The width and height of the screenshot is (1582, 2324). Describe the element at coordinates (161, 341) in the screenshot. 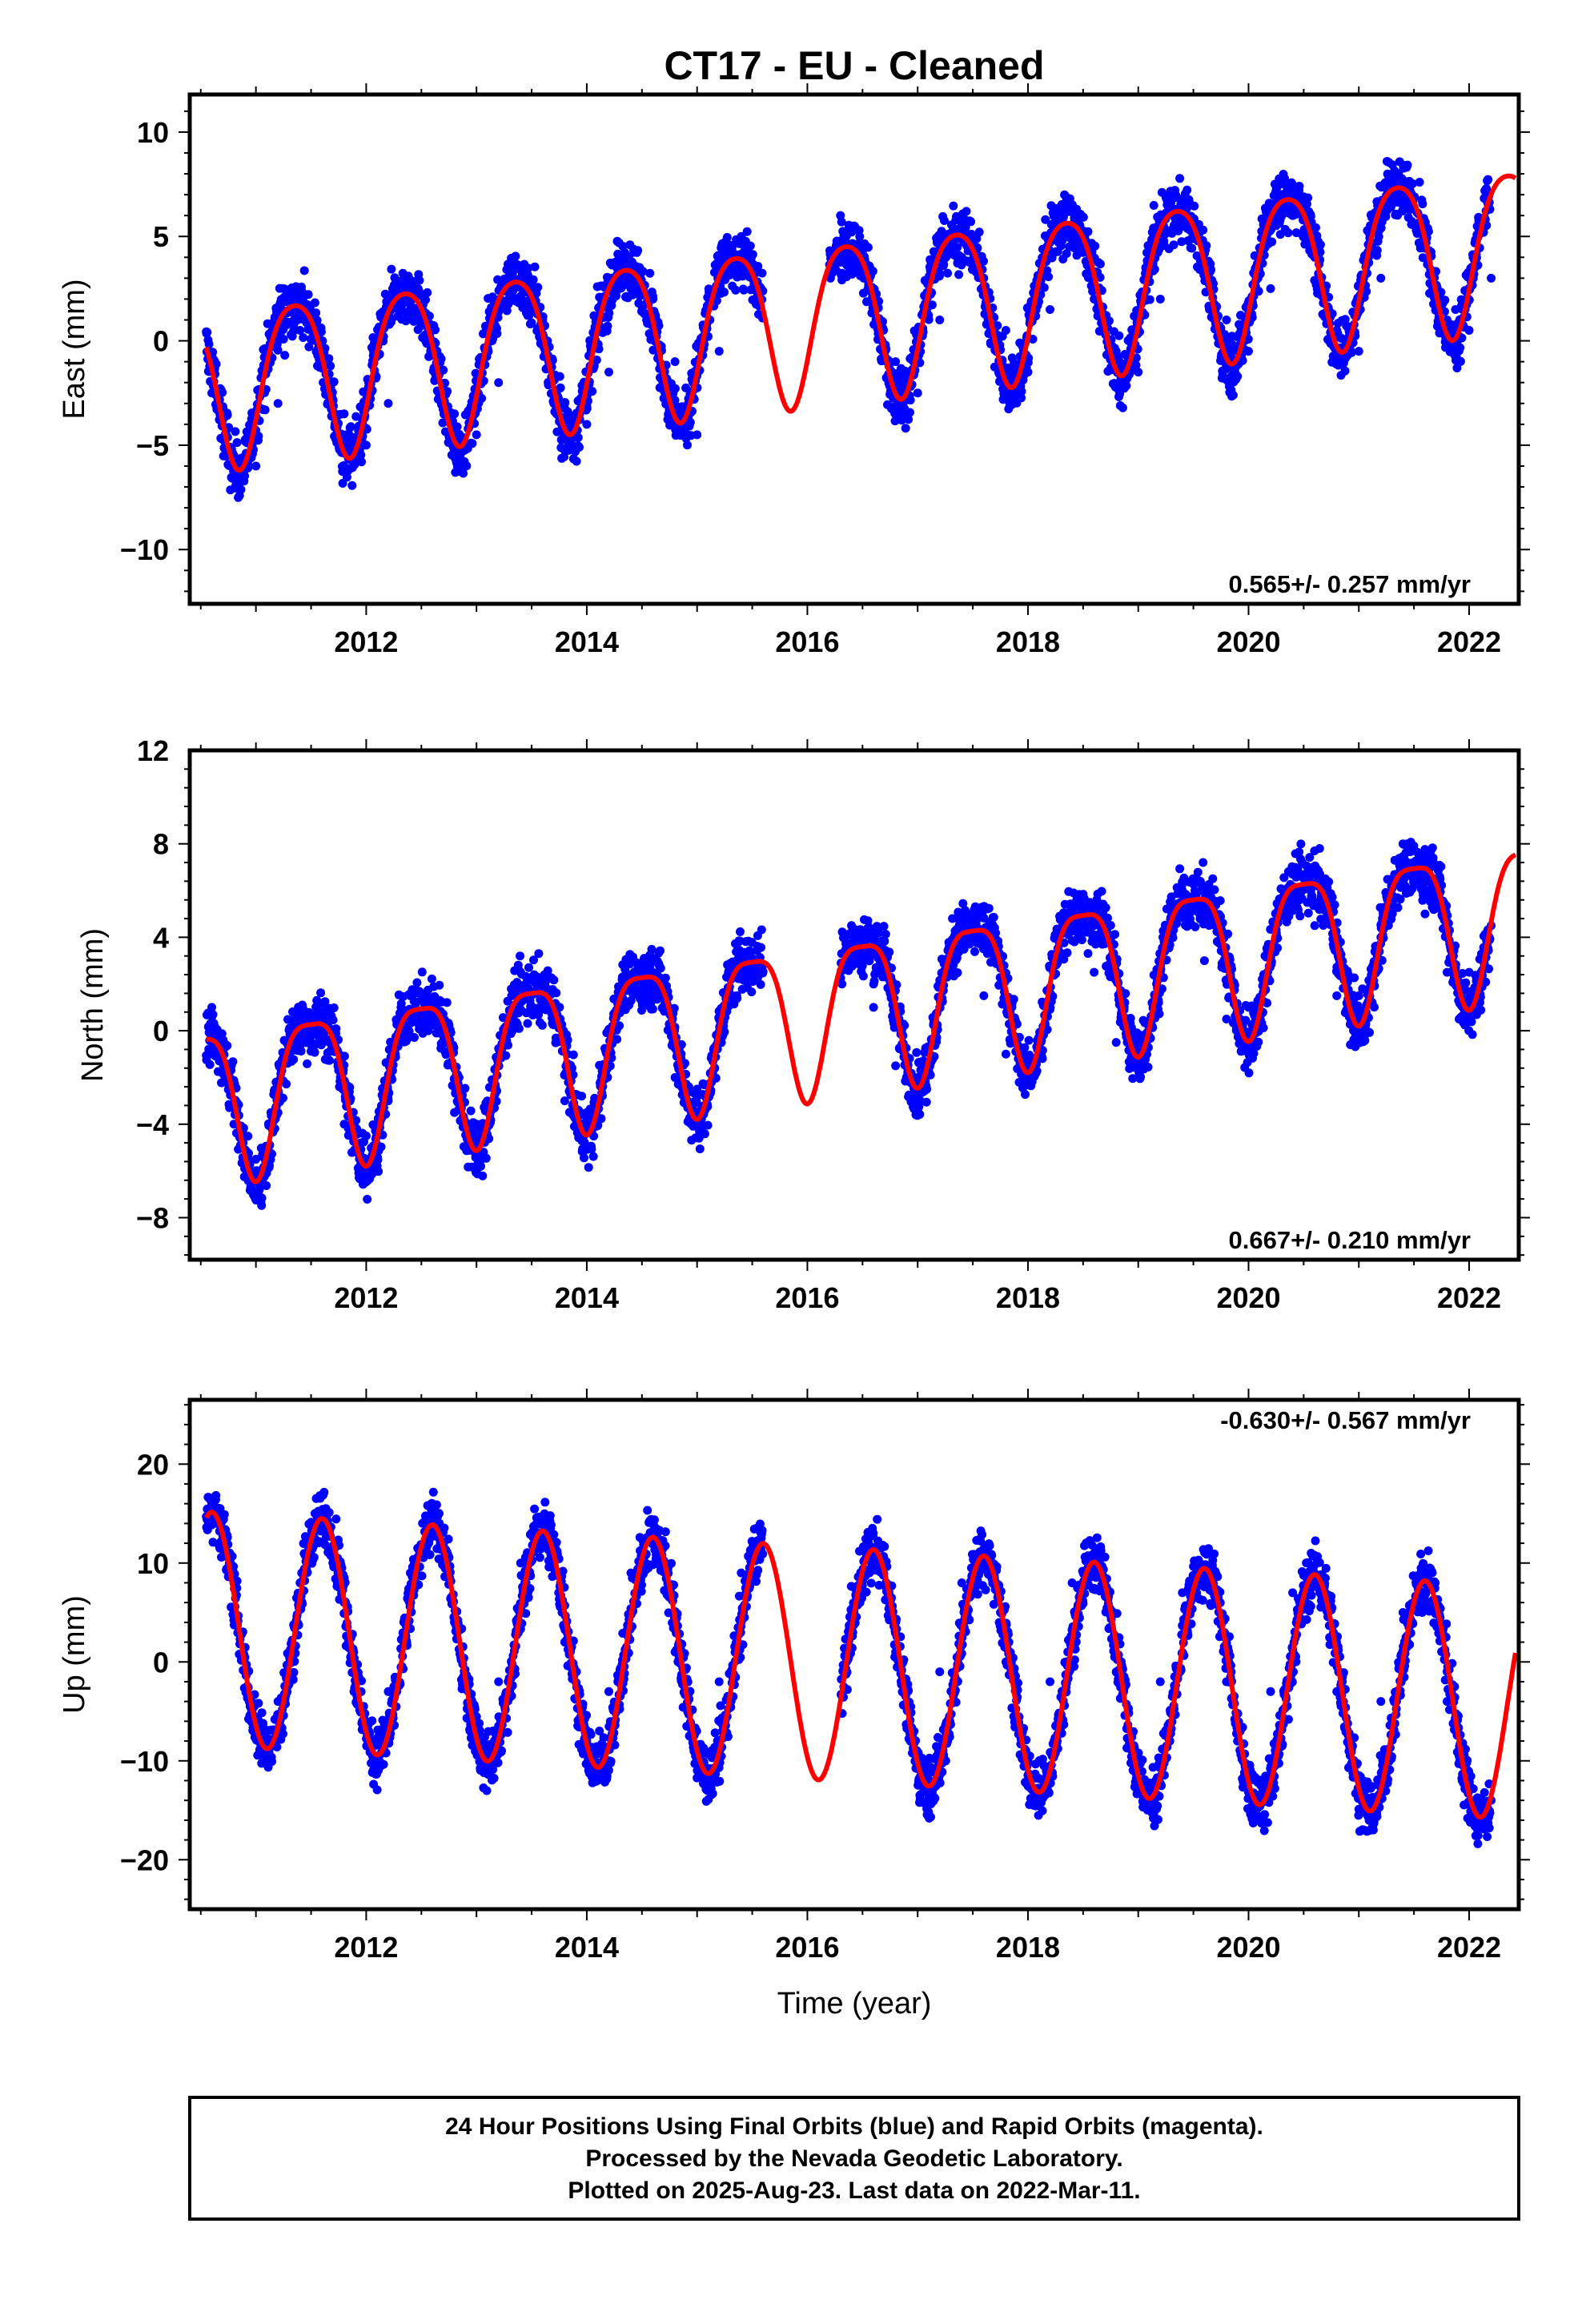

I see `east-y-tick-label: 0` at that location.